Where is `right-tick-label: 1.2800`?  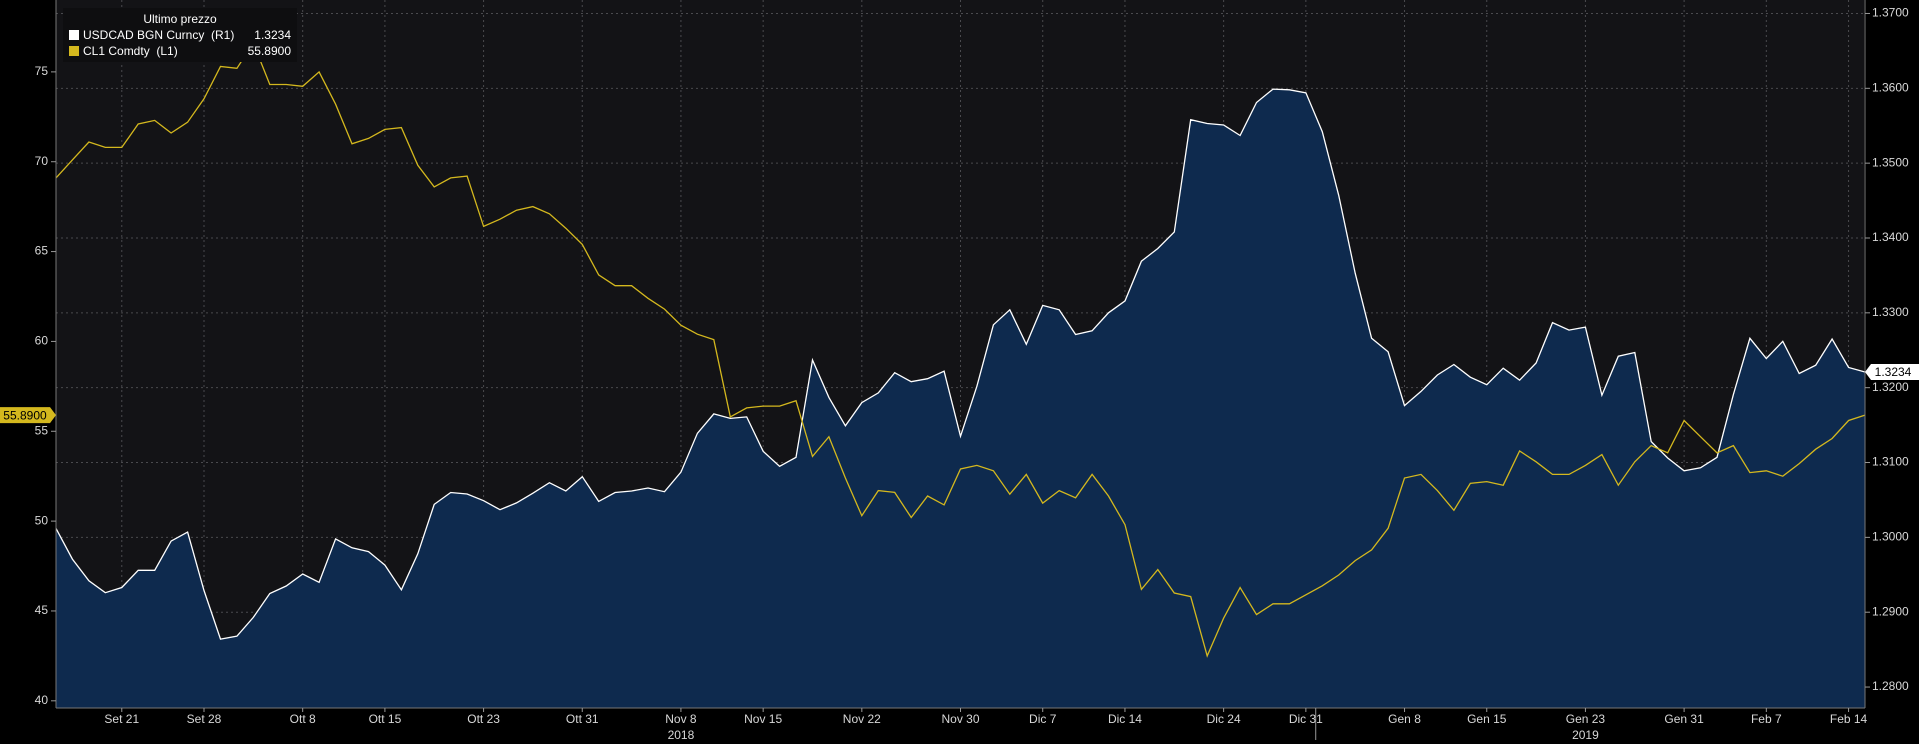
right-tick-label: 1.2800 is located at coordinates (1890, 686).